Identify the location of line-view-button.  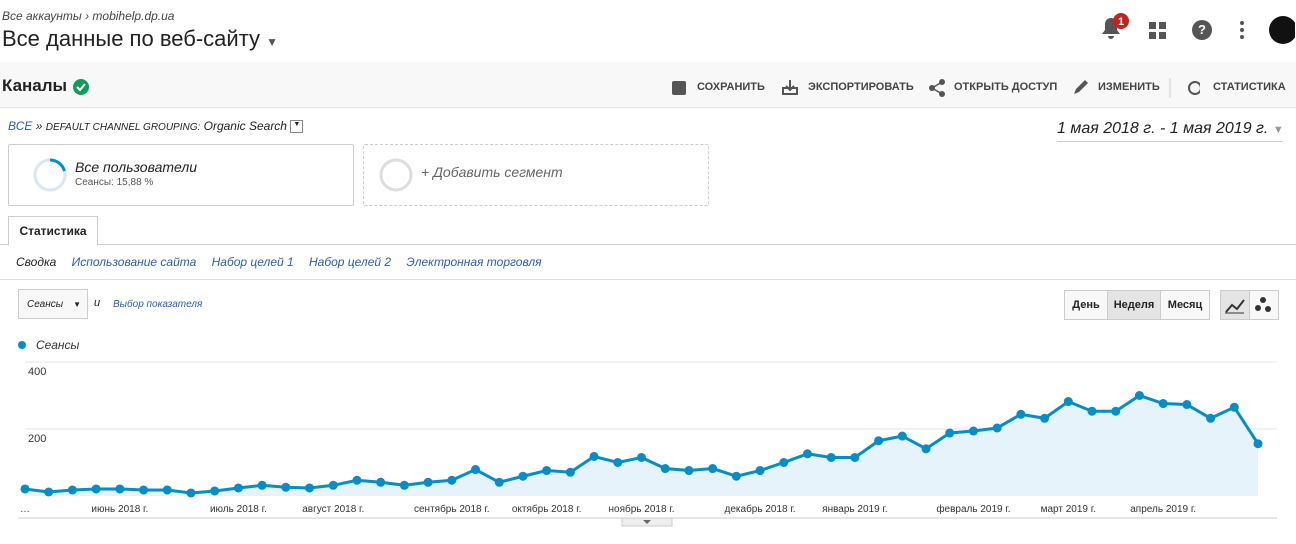
(1235, 305).